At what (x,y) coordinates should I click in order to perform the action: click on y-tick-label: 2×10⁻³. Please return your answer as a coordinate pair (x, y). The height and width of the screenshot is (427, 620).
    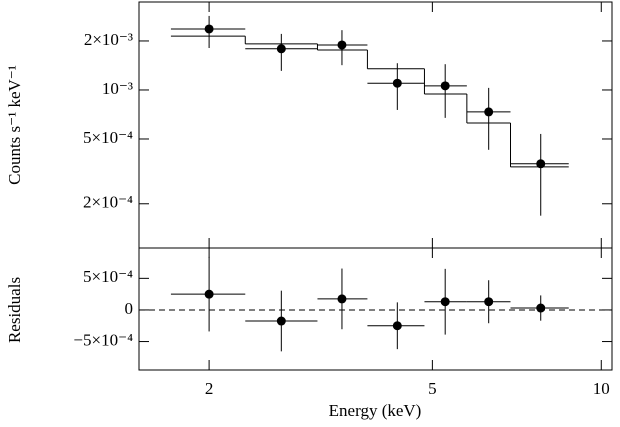
    Looking at the image, I should click on (108, 39).